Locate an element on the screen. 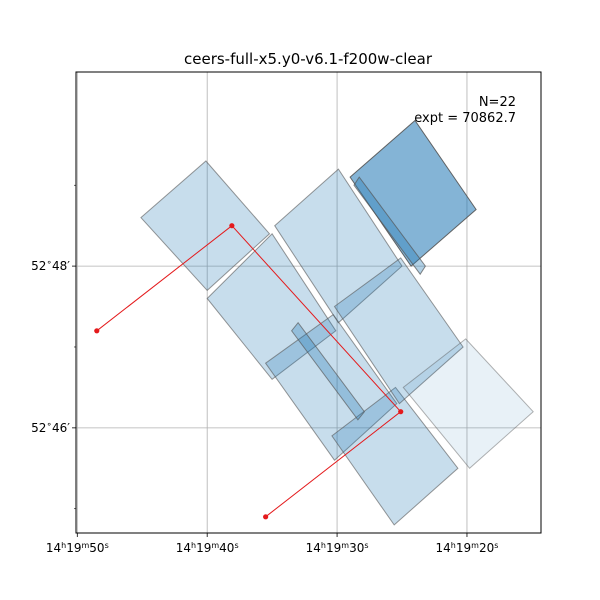 Image resolution: width=600 pixels, height=600 pixels. exposure-annotation: expt = 70862.7 is located at coordinates (465, 118).